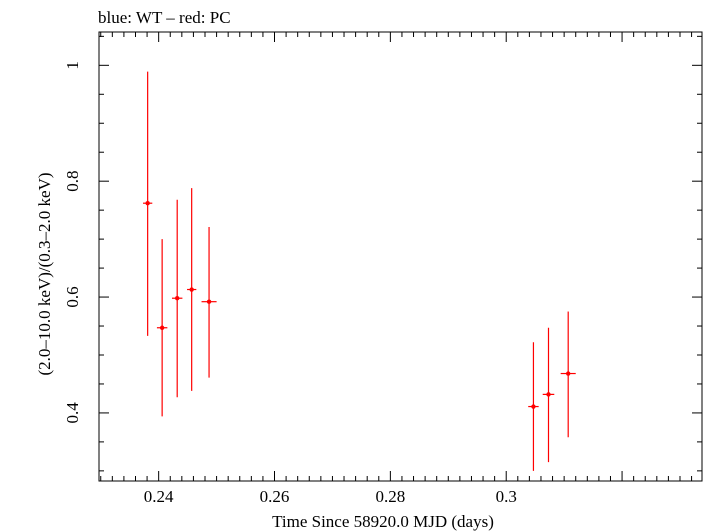 Image resolution: width=705 pixels, height=532 pixels. Describe the element at coordinates (72, 296) in the screenshot. I see `y-tick-label: 0.6` at that location.